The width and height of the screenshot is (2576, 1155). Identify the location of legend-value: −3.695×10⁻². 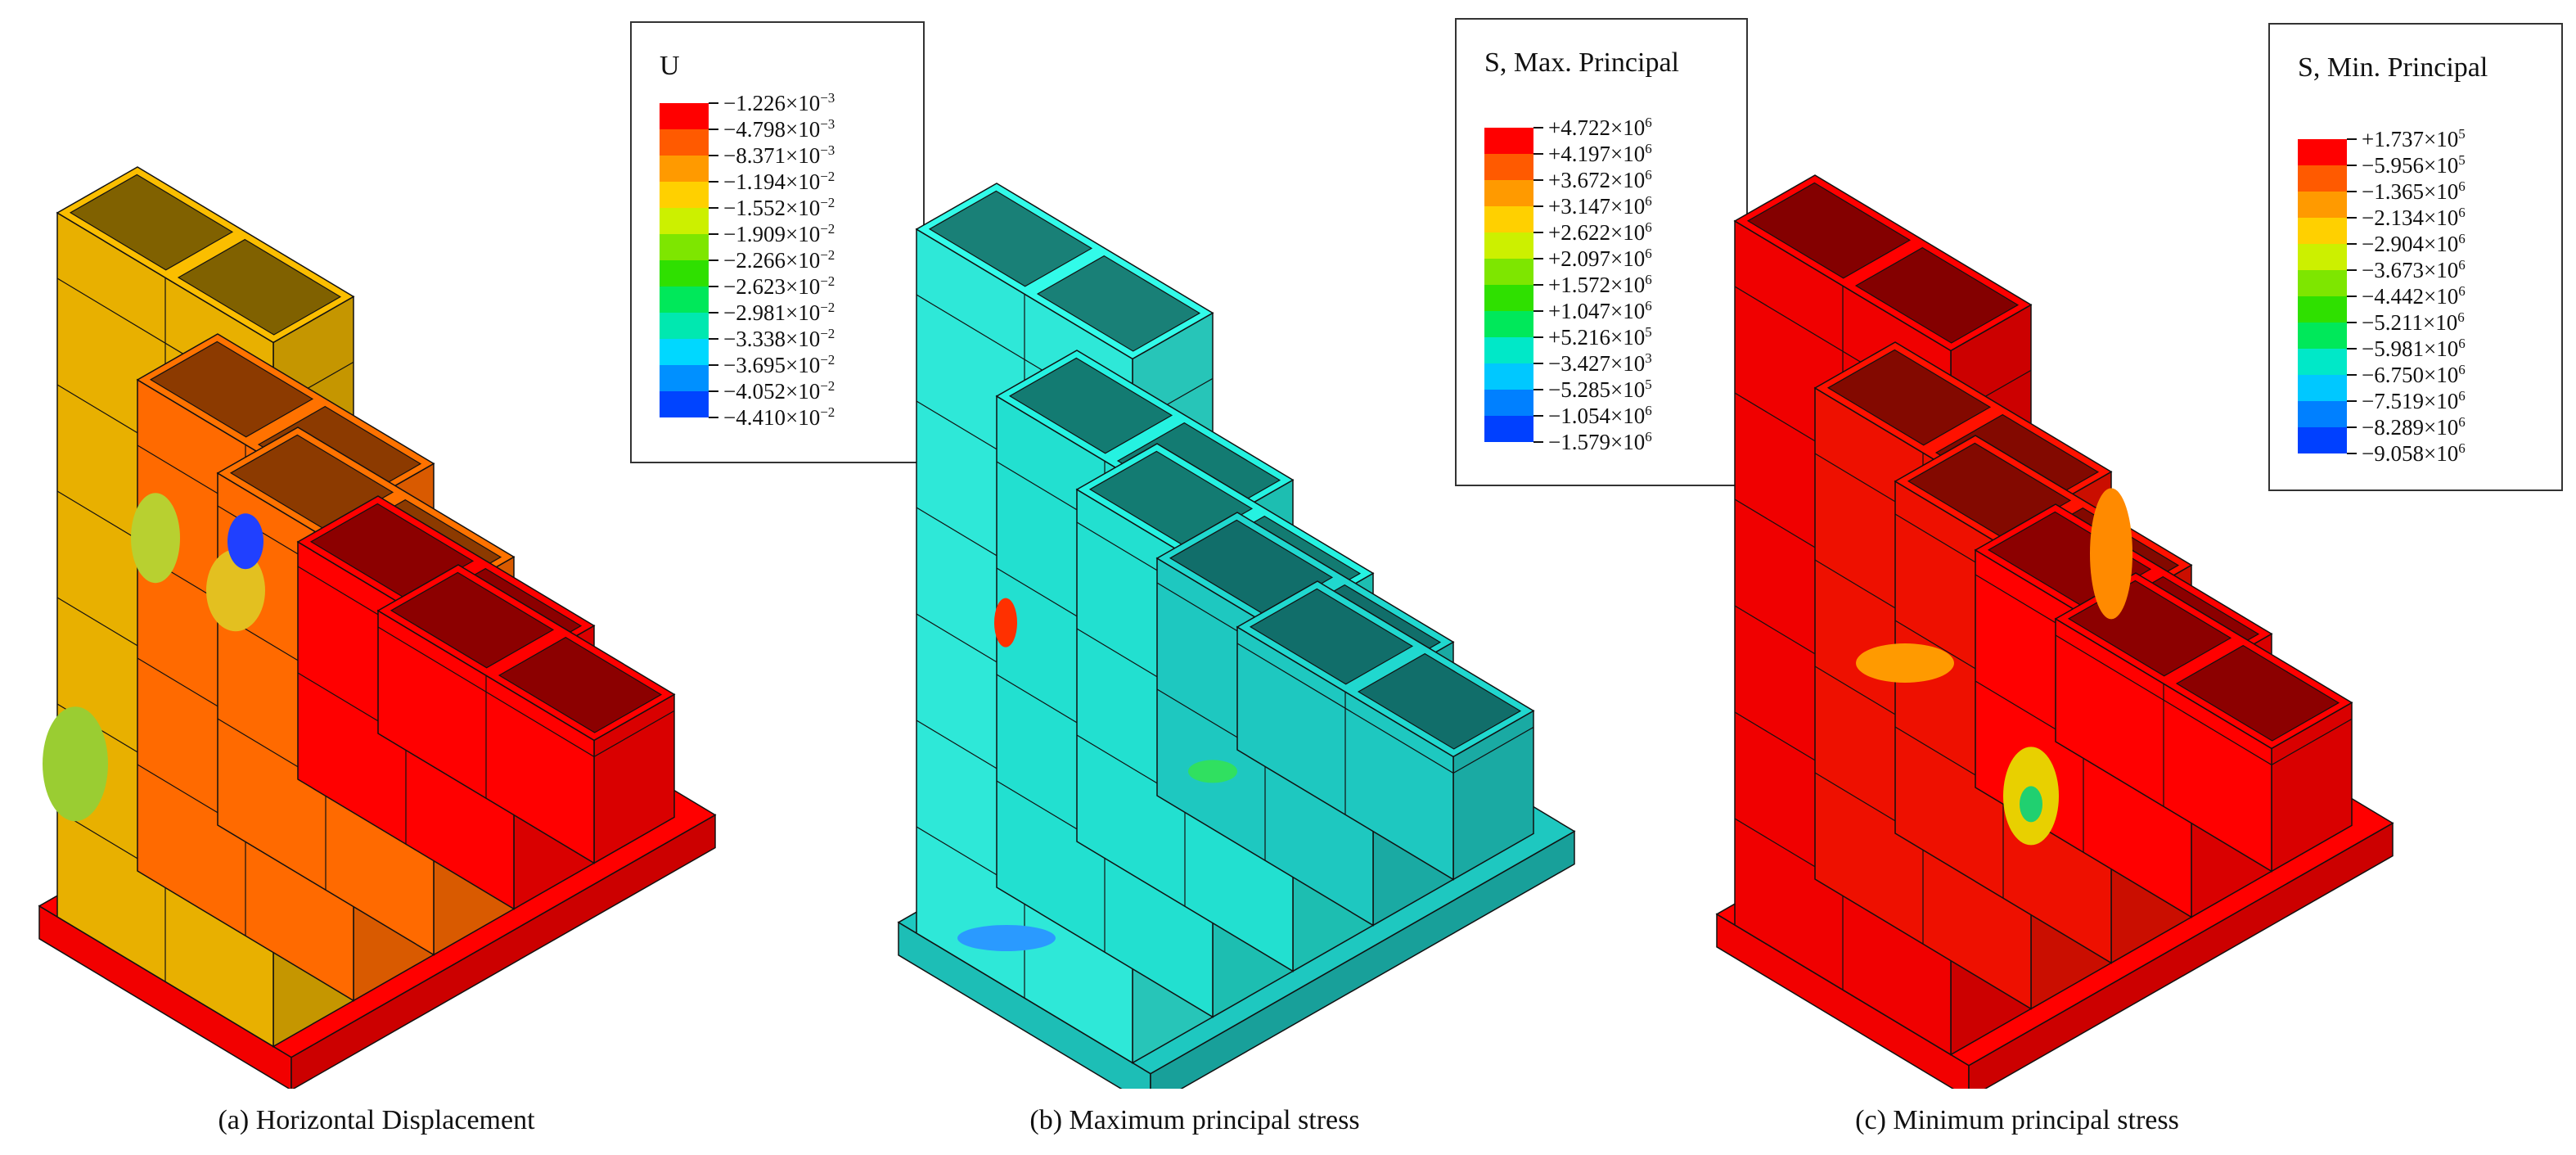
(779, 365).